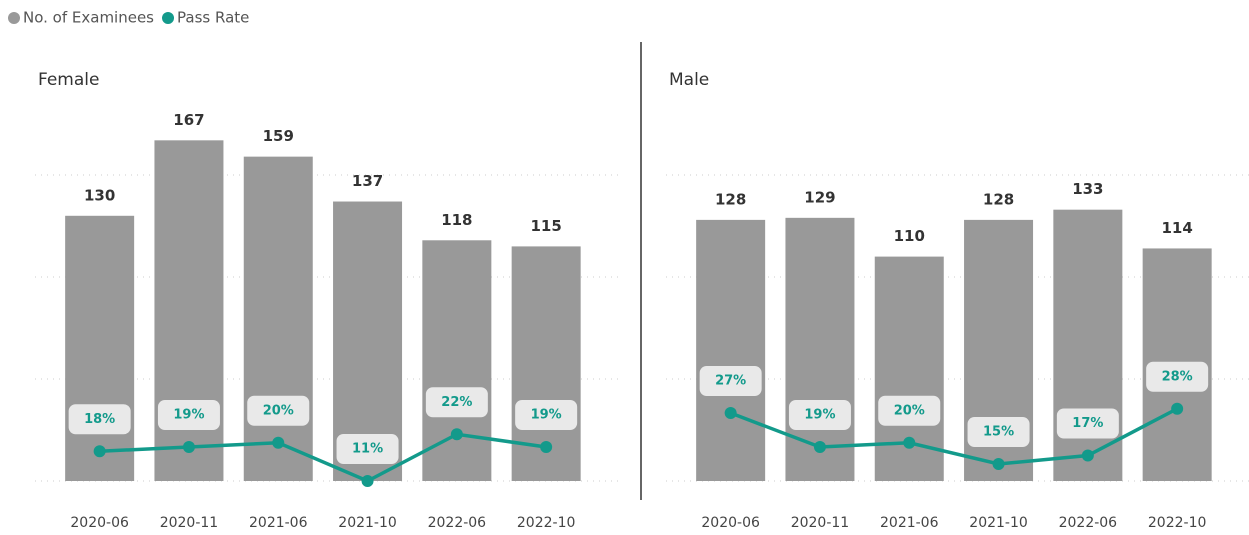  I want to click on pass-rate-label: 28%, so click(1177, 376).